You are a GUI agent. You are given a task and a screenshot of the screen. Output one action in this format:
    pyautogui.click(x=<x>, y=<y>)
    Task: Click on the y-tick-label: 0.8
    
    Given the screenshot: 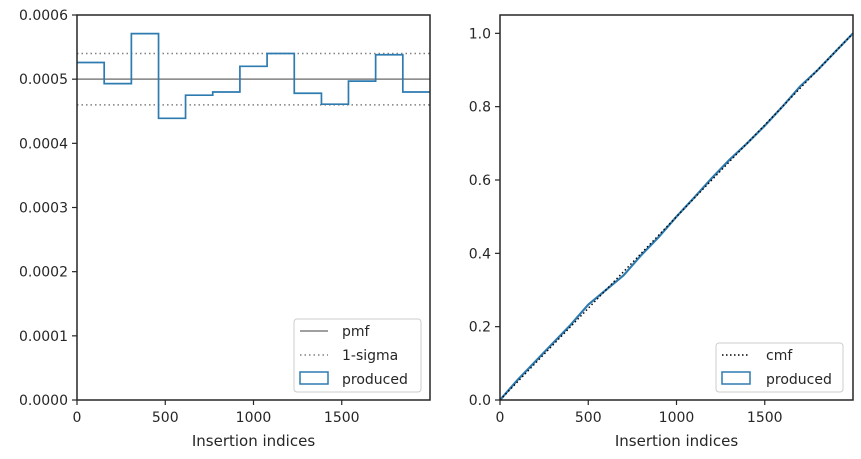 What is the action you would take?
    pyautogui.click(x=480, y=108)
    